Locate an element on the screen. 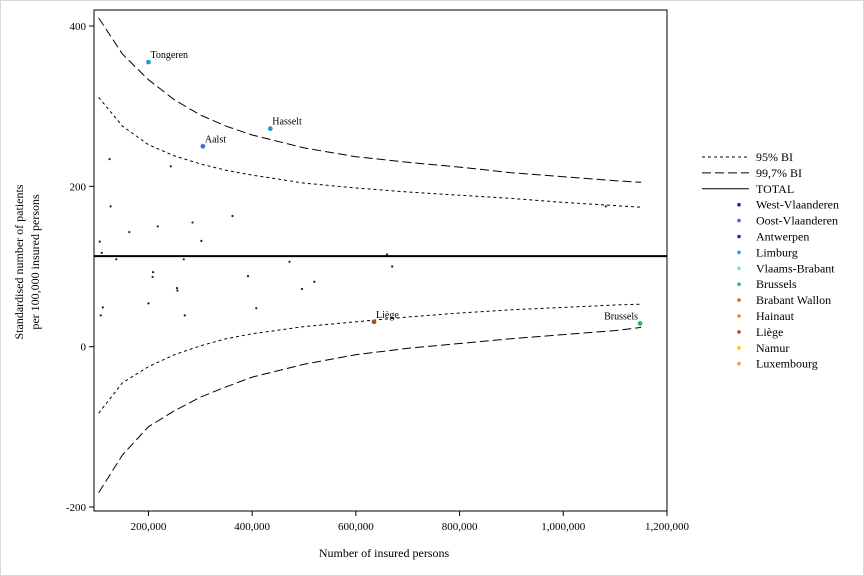  point-label: Hasselt is located at coordinates (287, 122).